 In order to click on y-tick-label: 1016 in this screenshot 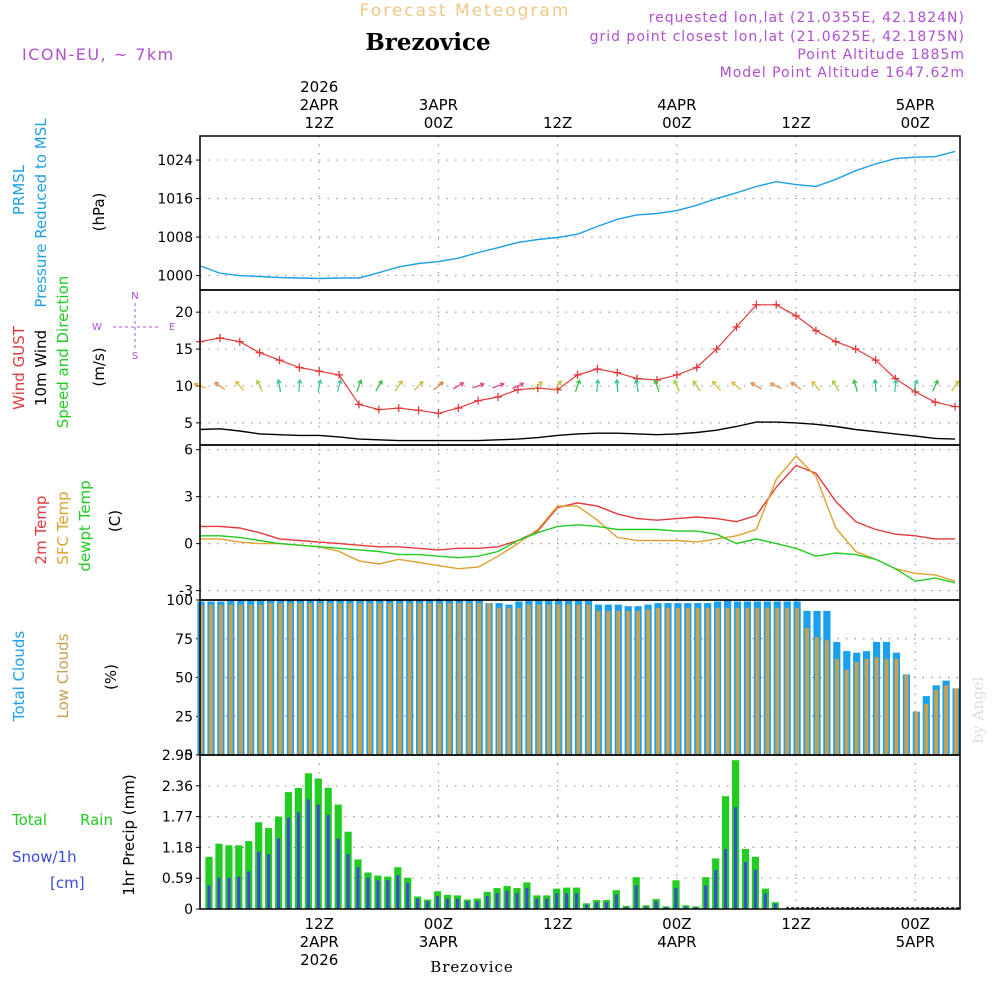, I will do `click(175, 200)`.